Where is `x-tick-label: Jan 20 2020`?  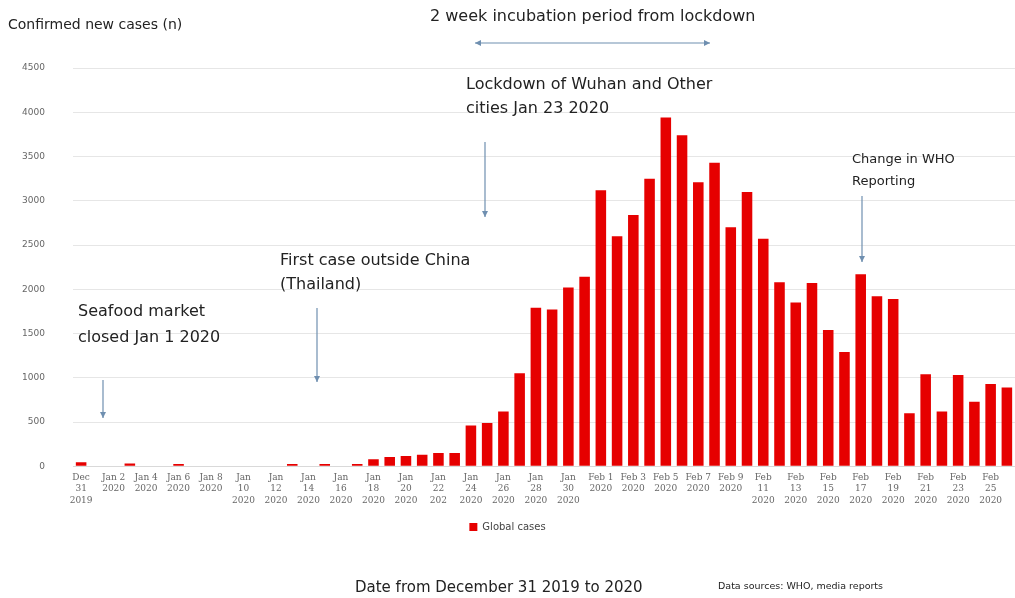
x-tick-label: Jan 20 2020 is located at coordinates (406, 488).